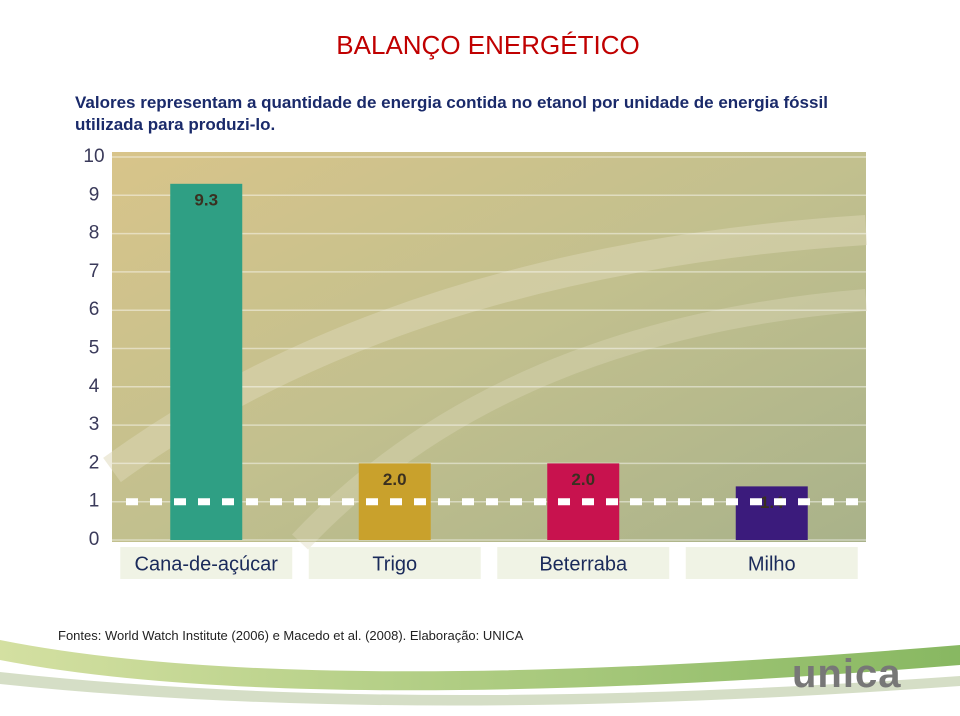 Image resolution: width=960 pixels, height=716 pixels. I want to click on logo: unica, so click(847, 674).